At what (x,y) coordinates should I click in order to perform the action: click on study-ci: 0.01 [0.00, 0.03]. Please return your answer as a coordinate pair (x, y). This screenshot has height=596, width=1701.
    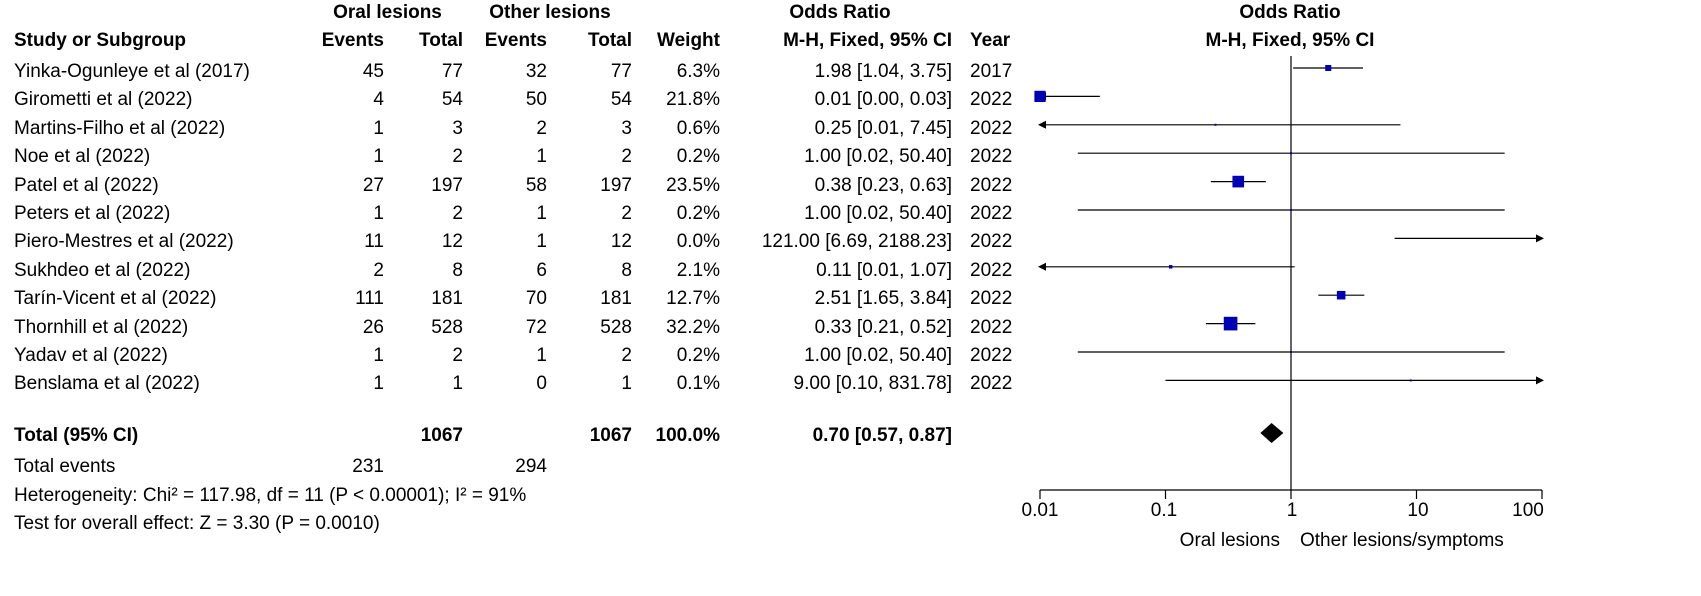
    Looking at the image, I should click on (883, 100).